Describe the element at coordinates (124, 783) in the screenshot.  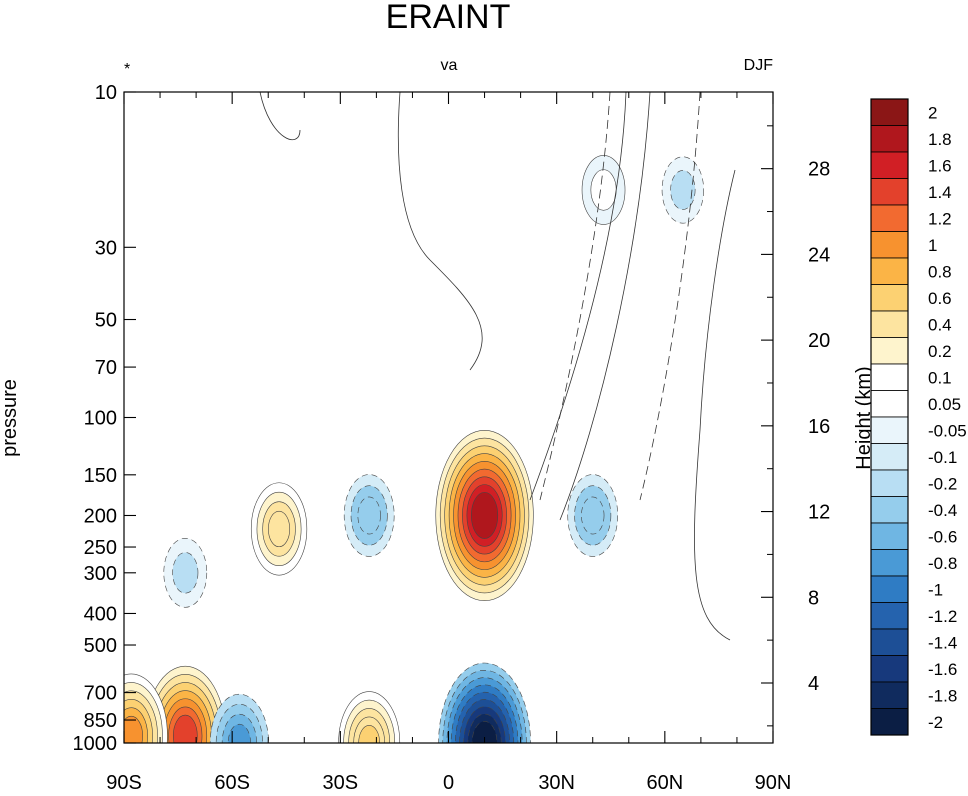
I see `x-tick-label: 90S` at that location.